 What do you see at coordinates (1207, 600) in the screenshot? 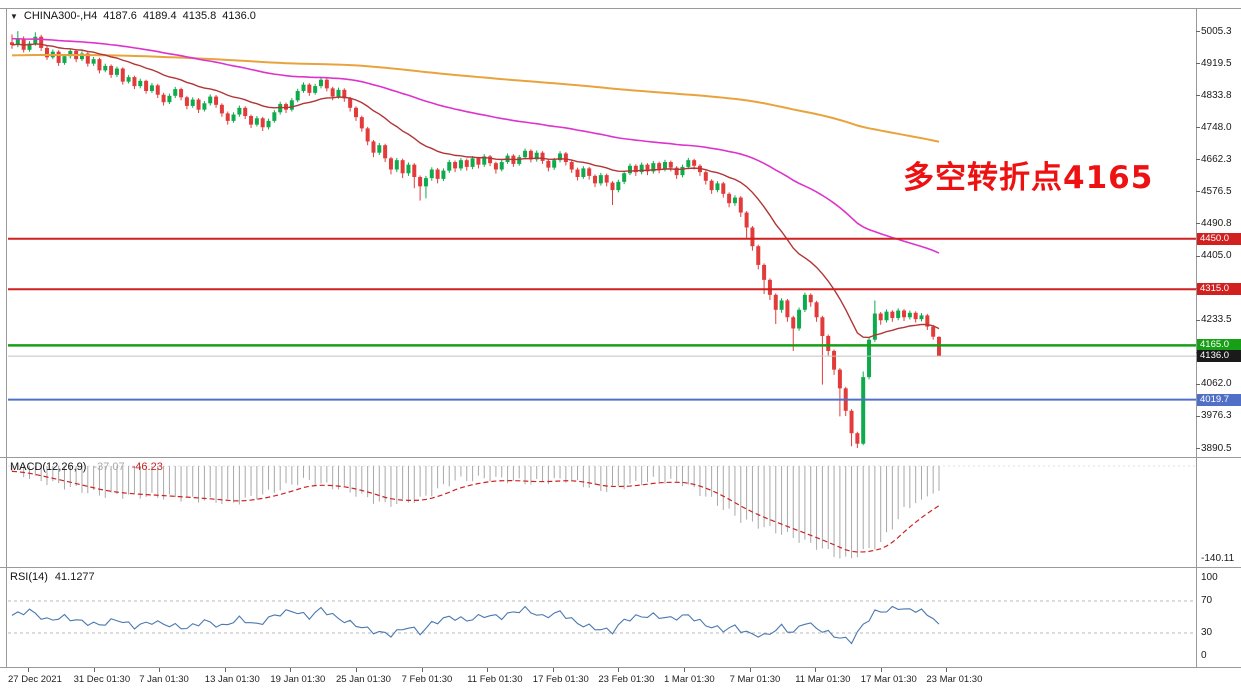
I see `rsi-axis-tick: 70` at bounding box center [1207, 600].